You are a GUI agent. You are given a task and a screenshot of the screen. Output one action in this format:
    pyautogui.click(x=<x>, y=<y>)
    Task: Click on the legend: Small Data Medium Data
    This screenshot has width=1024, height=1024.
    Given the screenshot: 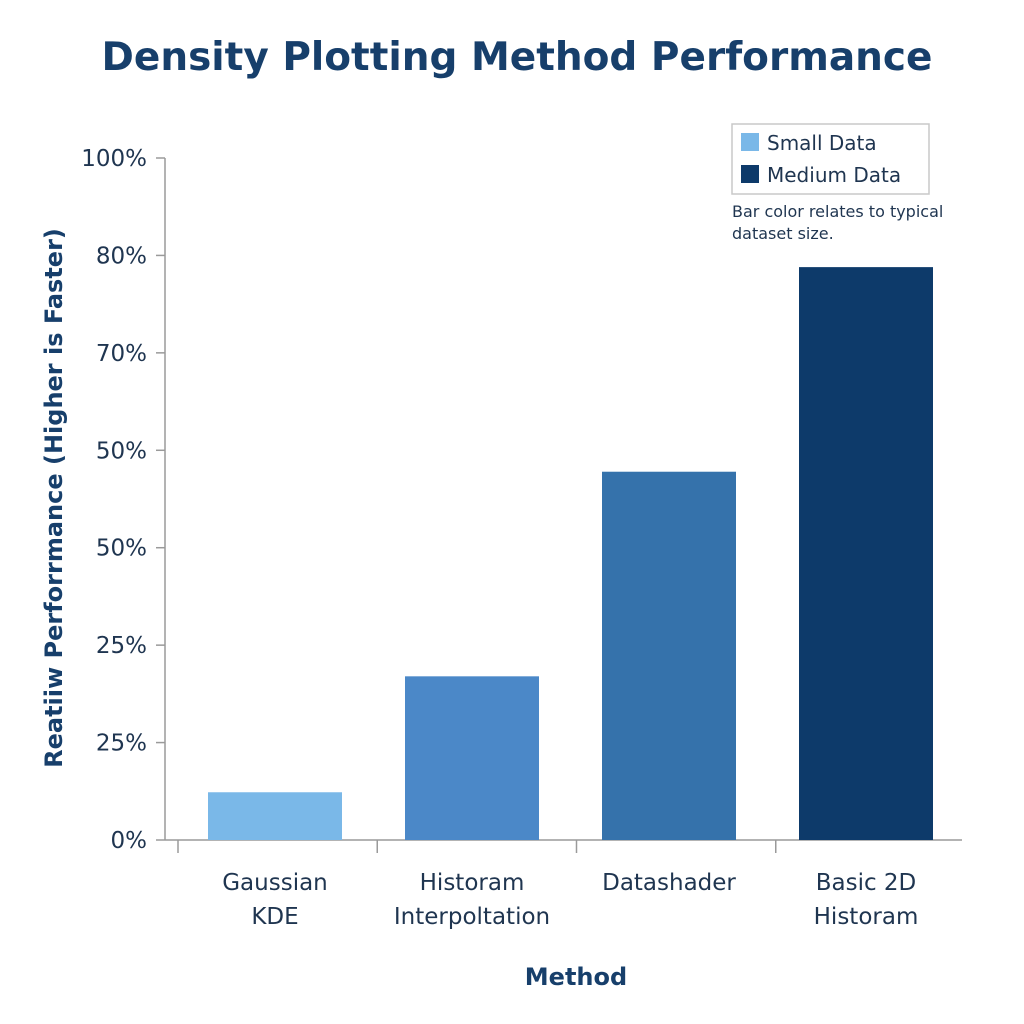 What is the action you would take?
    pyautogui.click(x=830, y=159)
    